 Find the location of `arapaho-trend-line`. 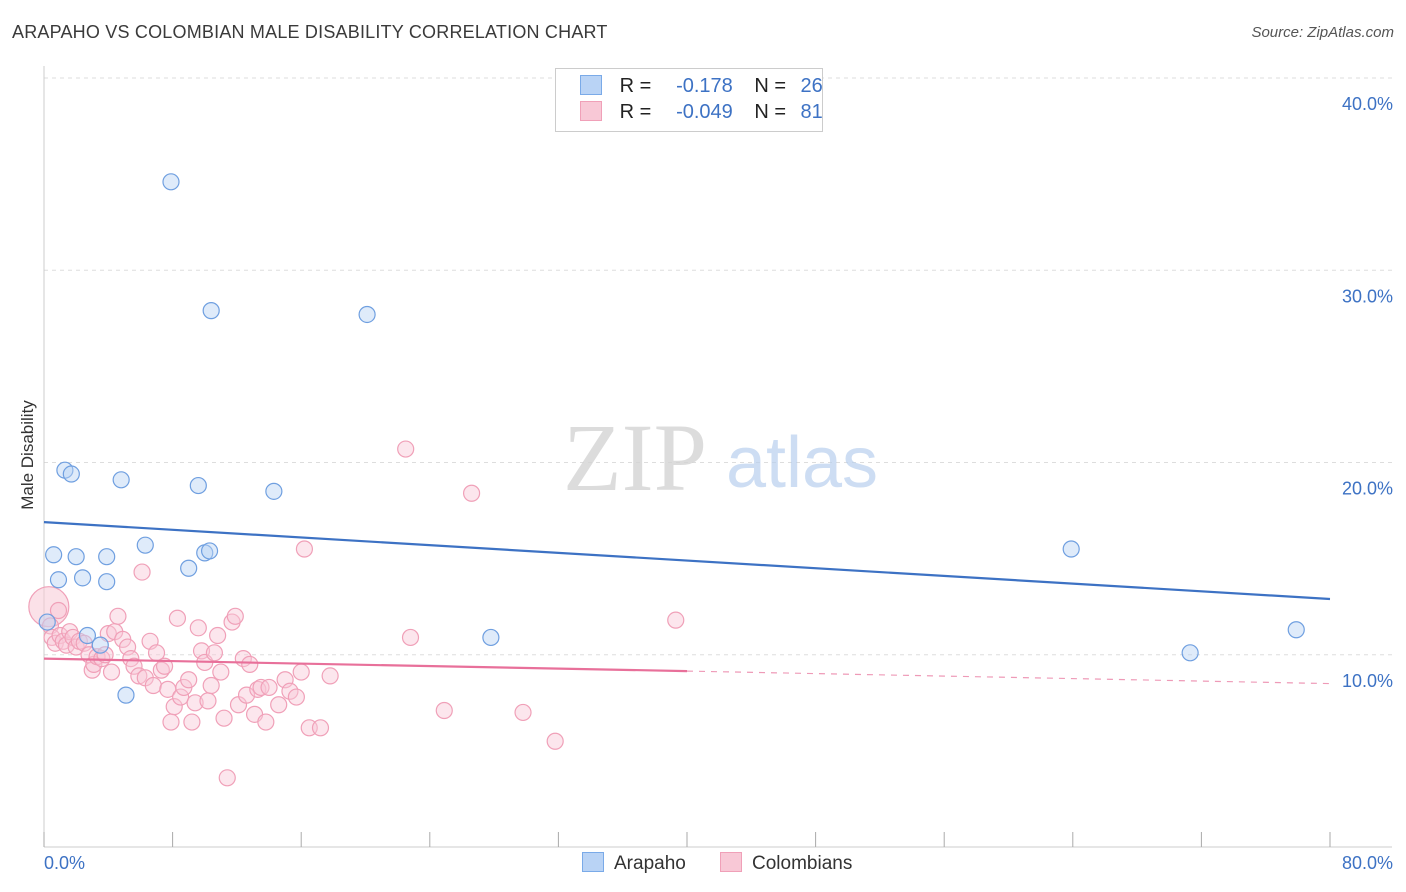

arapaho-trend-line is located at coordinates (687, 560).